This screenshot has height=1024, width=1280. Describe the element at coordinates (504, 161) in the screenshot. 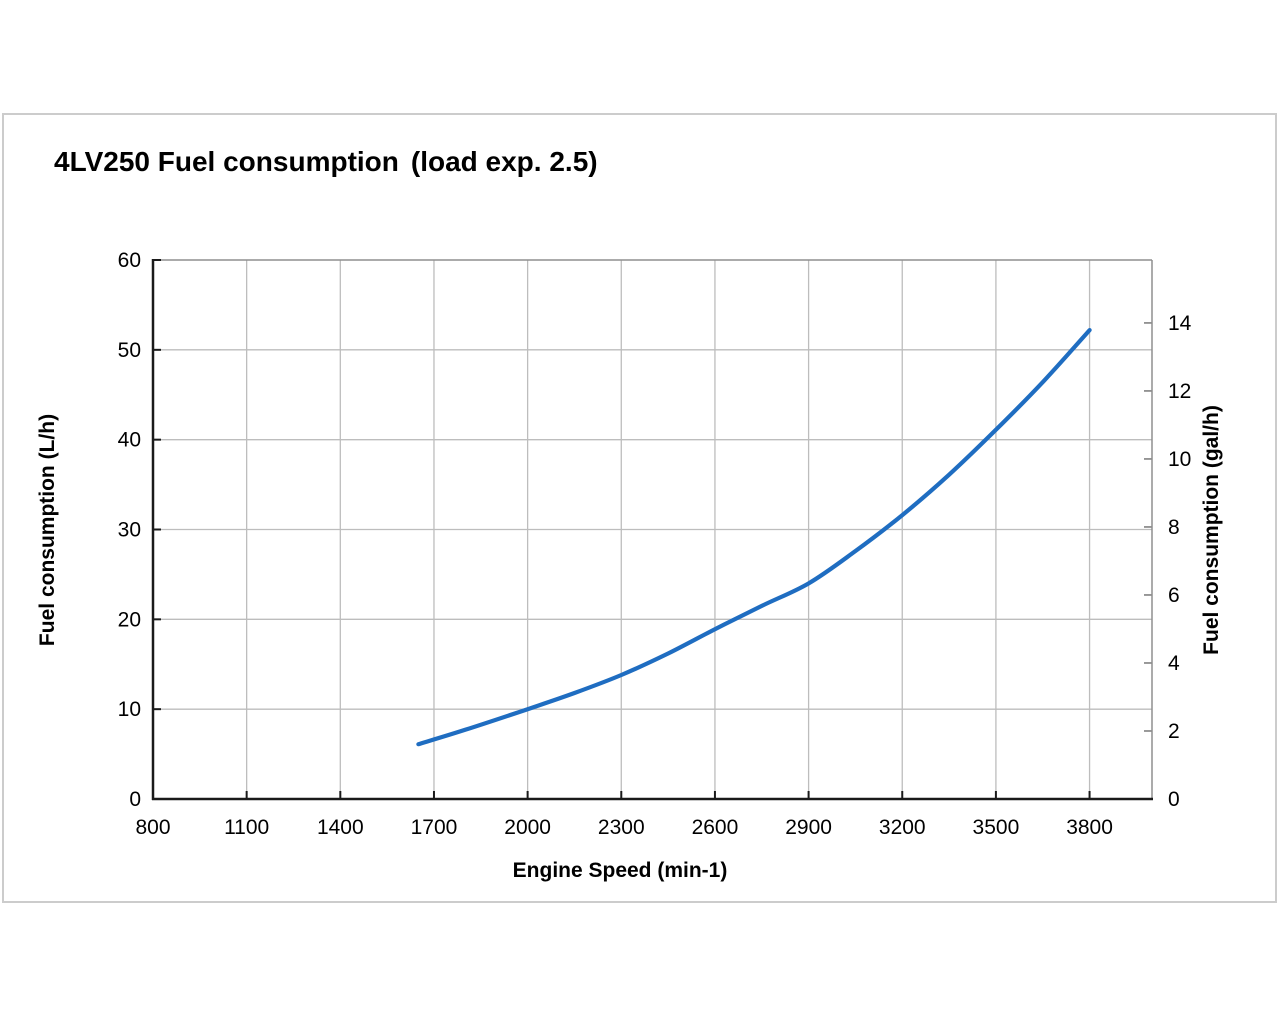

I see `chart-title-suffix: (load exp. 2.5)` at that location.